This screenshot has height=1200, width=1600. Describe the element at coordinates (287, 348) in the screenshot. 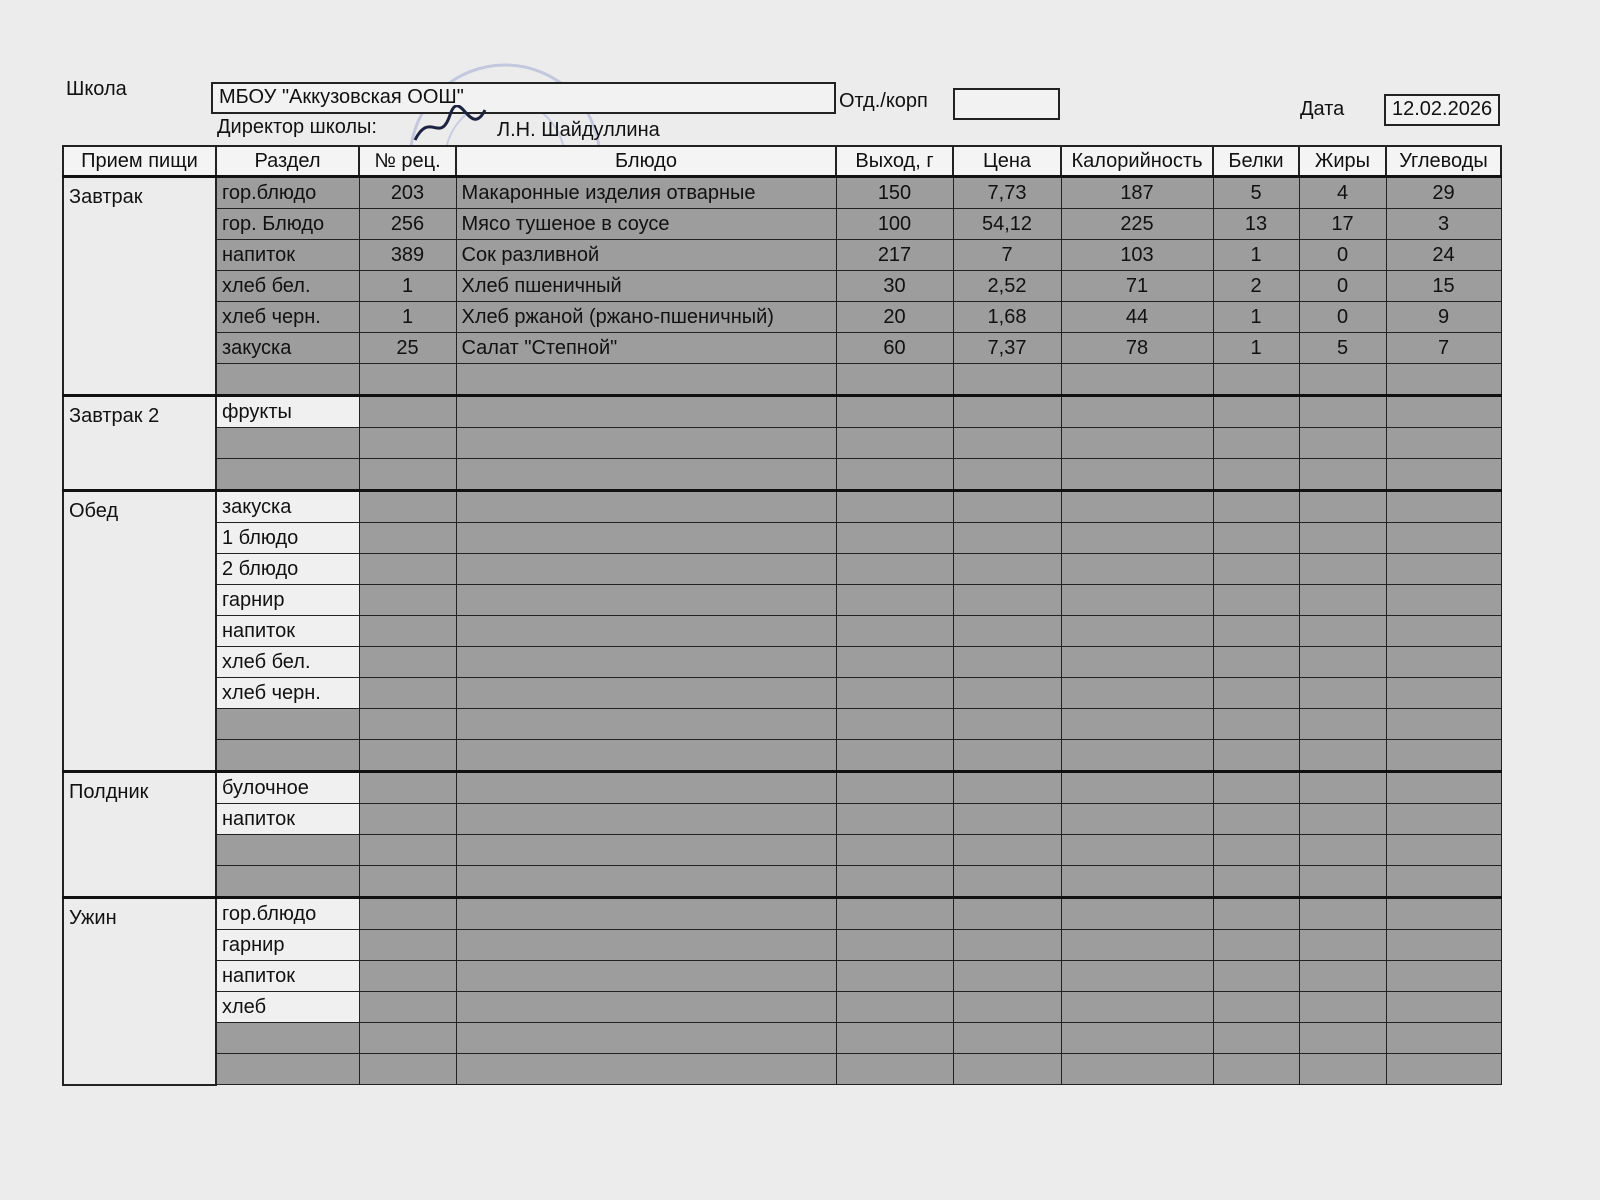

I see `cell: закуска` at that location.